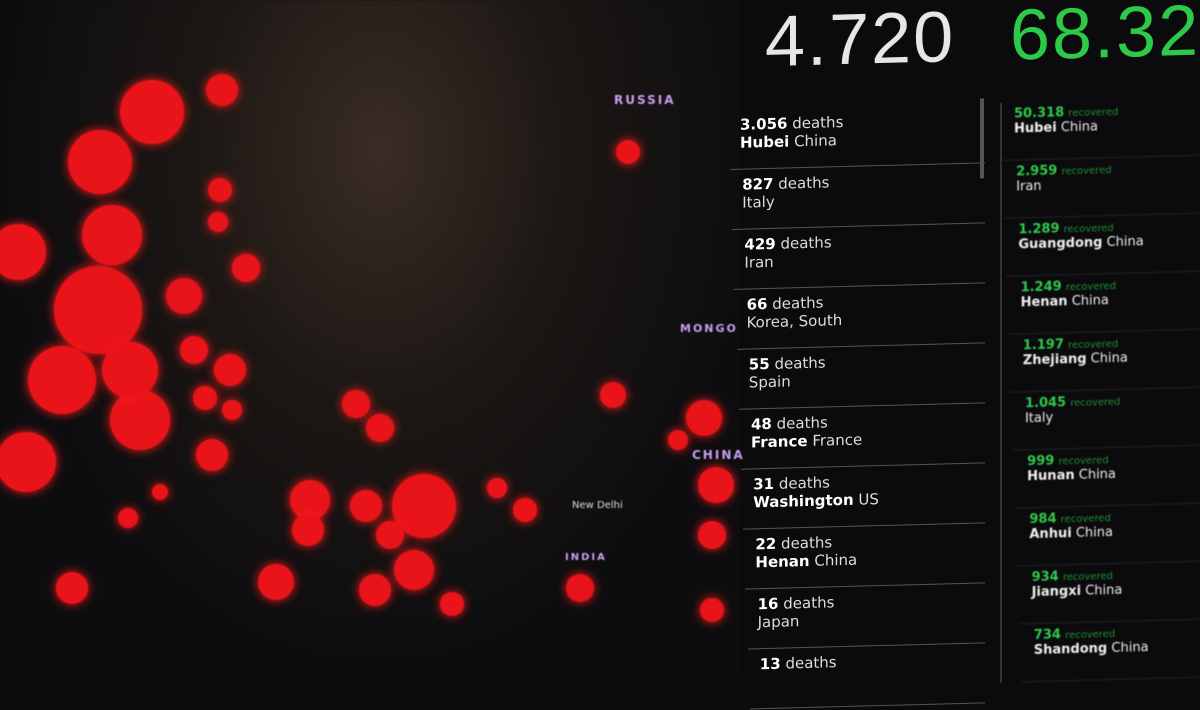 The image size is (1200, 710). I want to click on deaths-list-item: 31 deaths Washington US, so click(864, 496).